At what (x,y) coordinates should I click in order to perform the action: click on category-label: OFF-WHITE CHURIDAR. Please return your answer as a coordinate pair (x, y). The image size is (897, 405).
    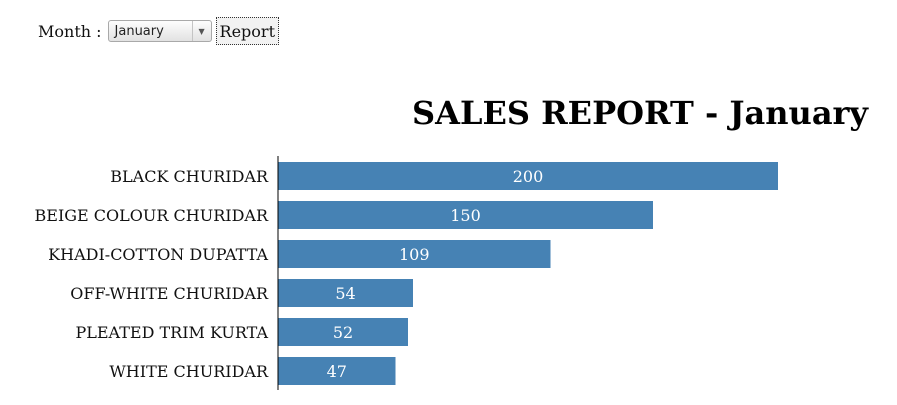
    Looking at the image, I should click on (169, 293).